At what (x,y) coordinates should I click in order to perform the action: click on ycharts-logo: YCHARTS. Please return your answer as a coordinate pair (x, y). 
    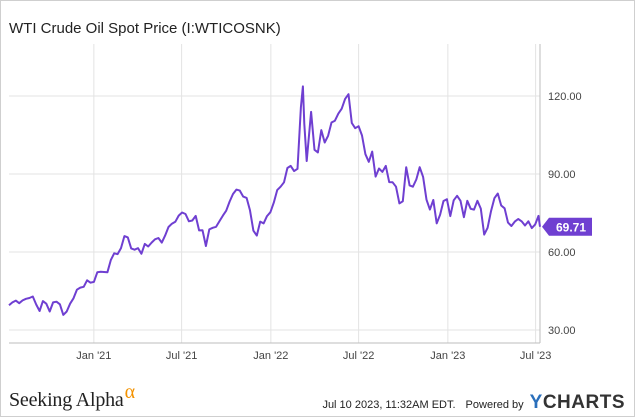
    Looking at the image, I should click on (577, 402).